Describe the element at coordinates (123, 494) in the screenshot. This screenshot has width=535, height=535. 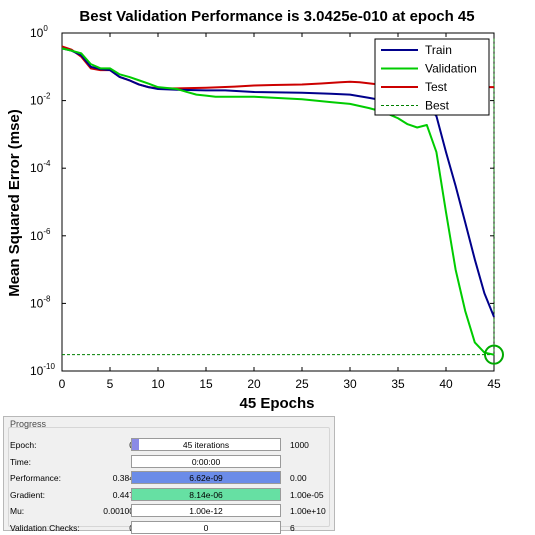
I see `progress-initial-value: 0.447` at that location.